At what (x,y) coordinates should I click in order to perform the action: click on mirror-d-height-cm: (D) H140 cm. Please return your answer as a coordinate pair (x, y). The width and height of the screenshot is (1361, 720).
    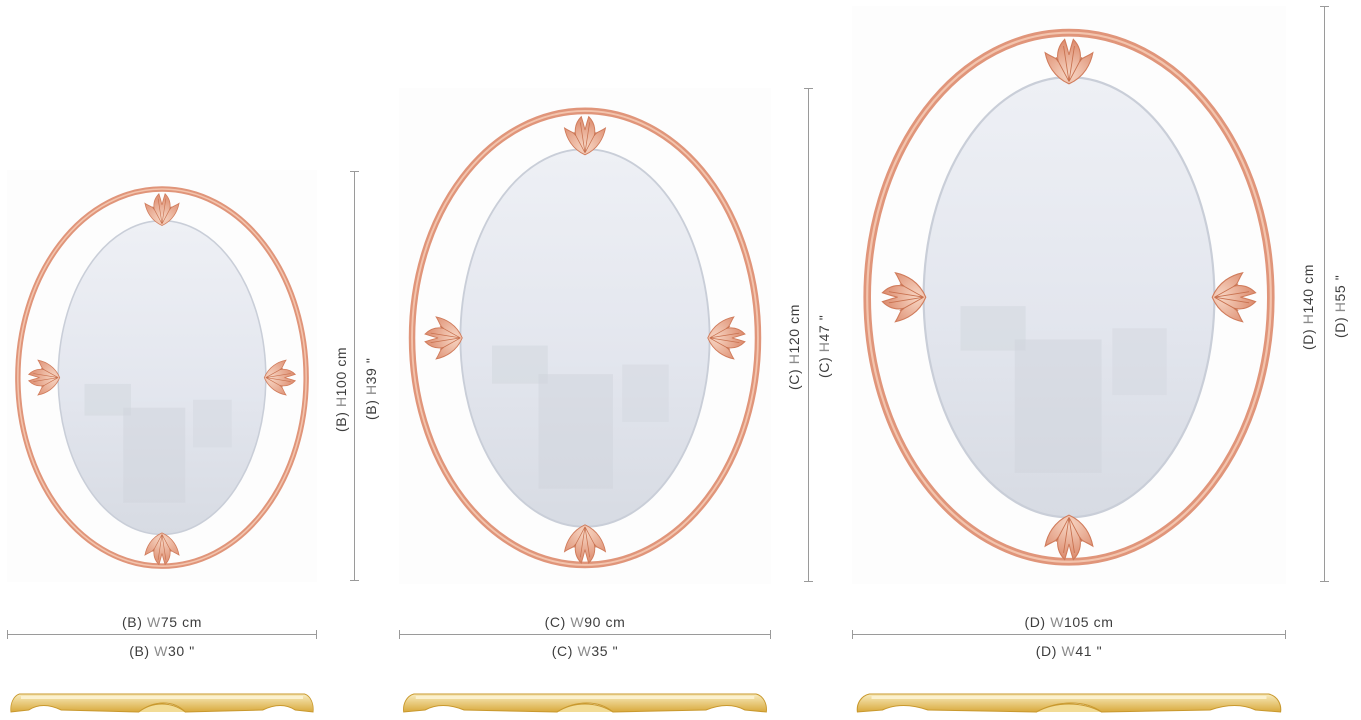
    Looking at the image, I should click on (1308, 307).